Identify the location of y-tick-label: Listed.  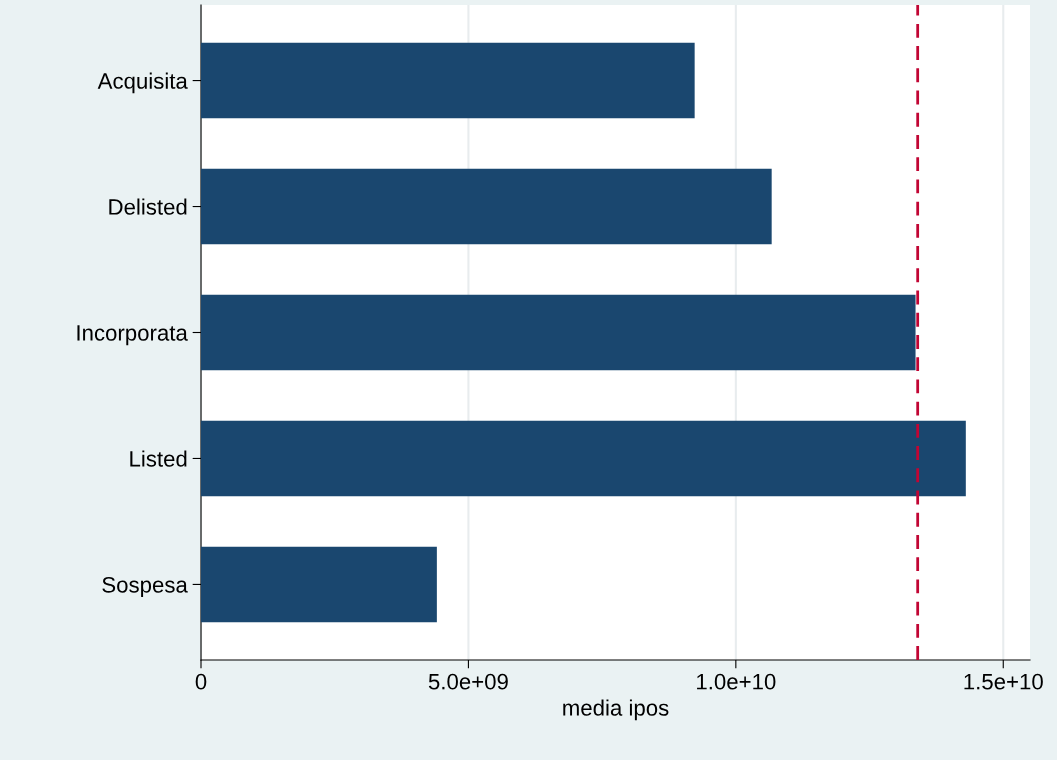
(158, 458).